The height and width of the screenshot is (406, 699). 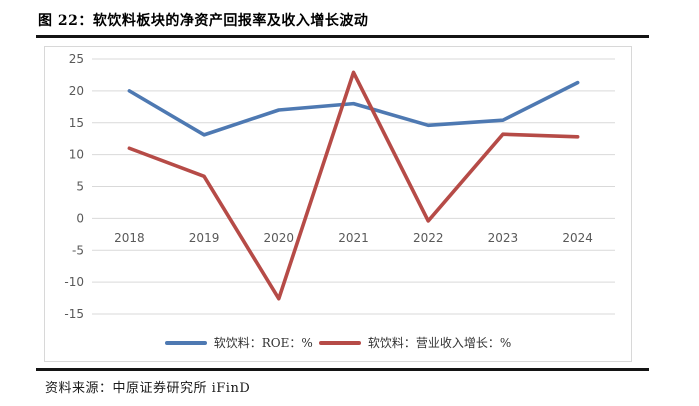 I want to click on y-tick-label: -15, so click(x=74, y=314).